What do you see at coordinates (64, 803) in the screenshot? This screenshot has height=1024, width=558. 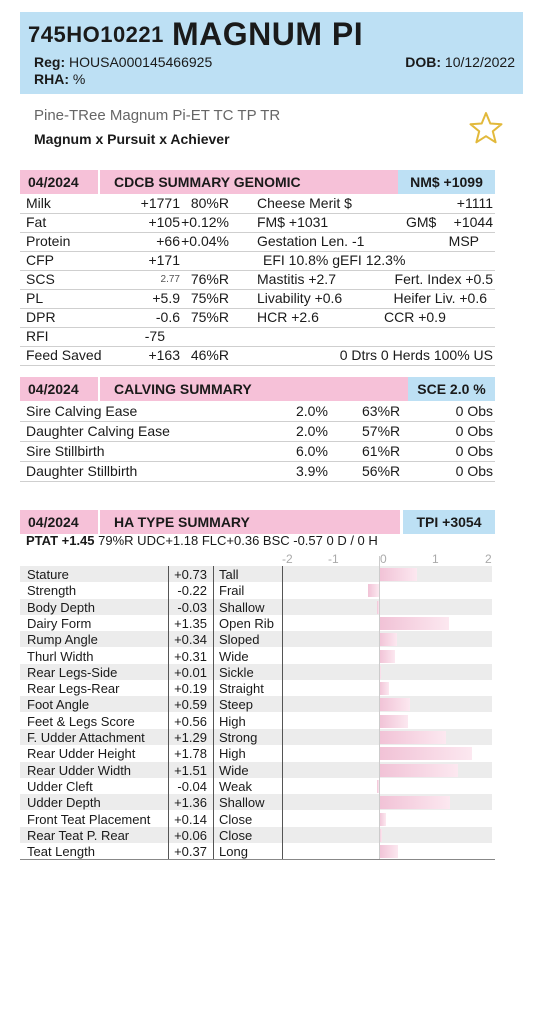 I see `trait-label: Udder Depth` at bounding box center [64, 803].